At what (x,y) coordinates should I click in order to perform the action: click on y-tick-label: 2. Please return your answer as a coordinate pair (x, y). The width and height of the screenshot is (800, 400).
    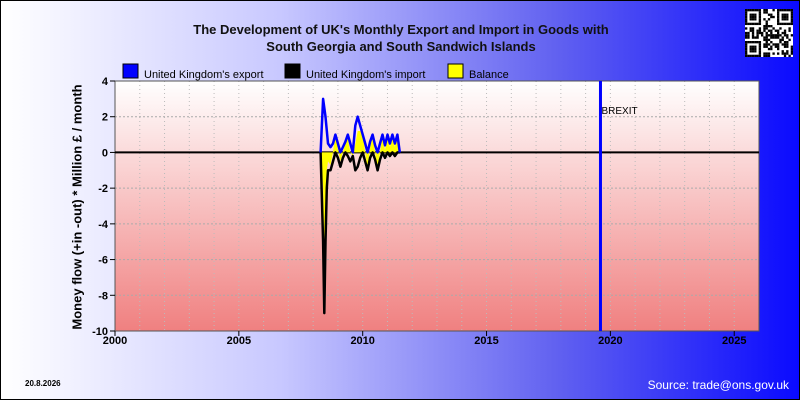
    Looking at the image, I should click on (105, 118).